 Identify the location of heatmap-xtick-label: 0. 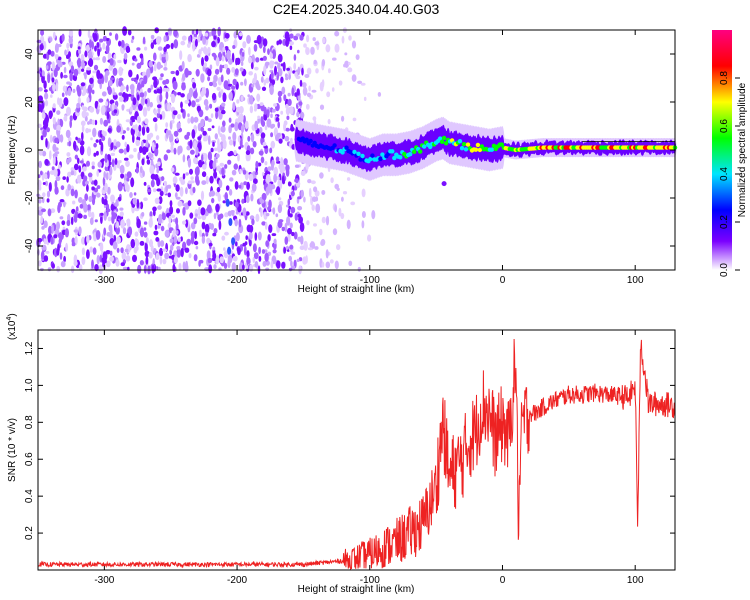
(503, 280).